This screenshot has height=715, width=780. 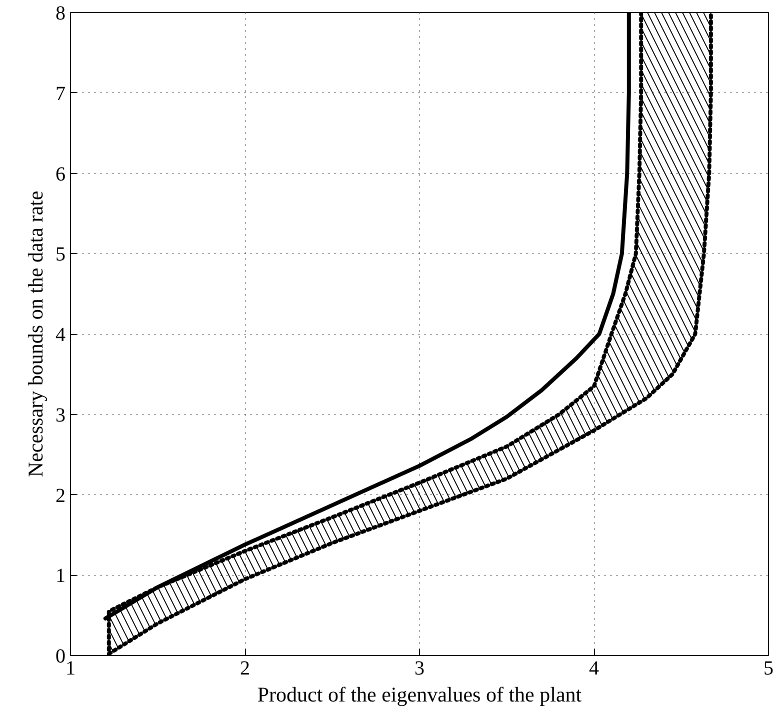 What do you see at coordinates (61, 657) in the screenshot?
I see `y-tick-label: 0` at bounding box center [61, 657].